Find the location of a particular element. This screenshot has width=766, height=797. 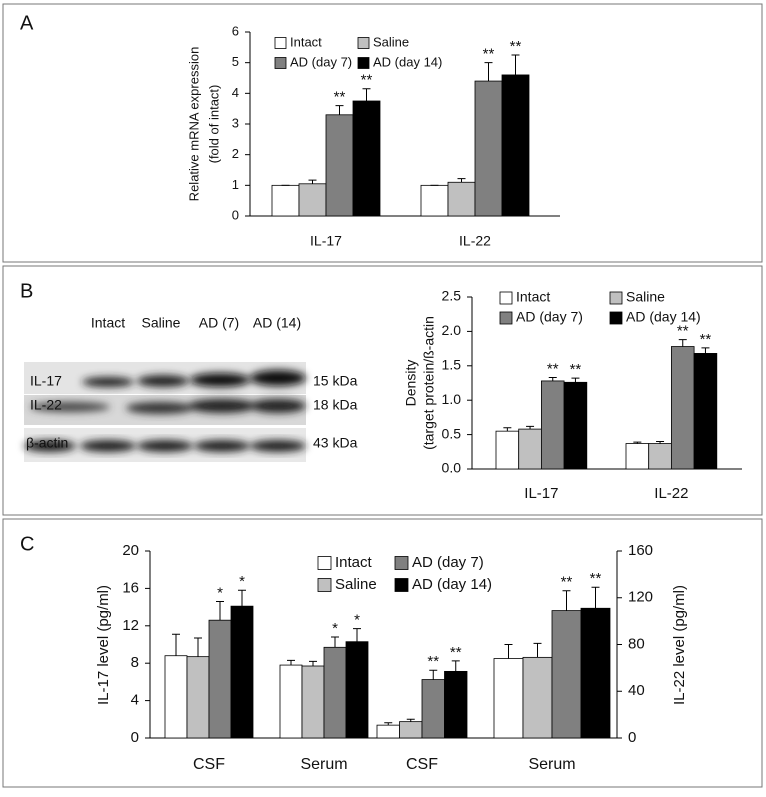

panel-letter: C is located at coordinates (27, 544).